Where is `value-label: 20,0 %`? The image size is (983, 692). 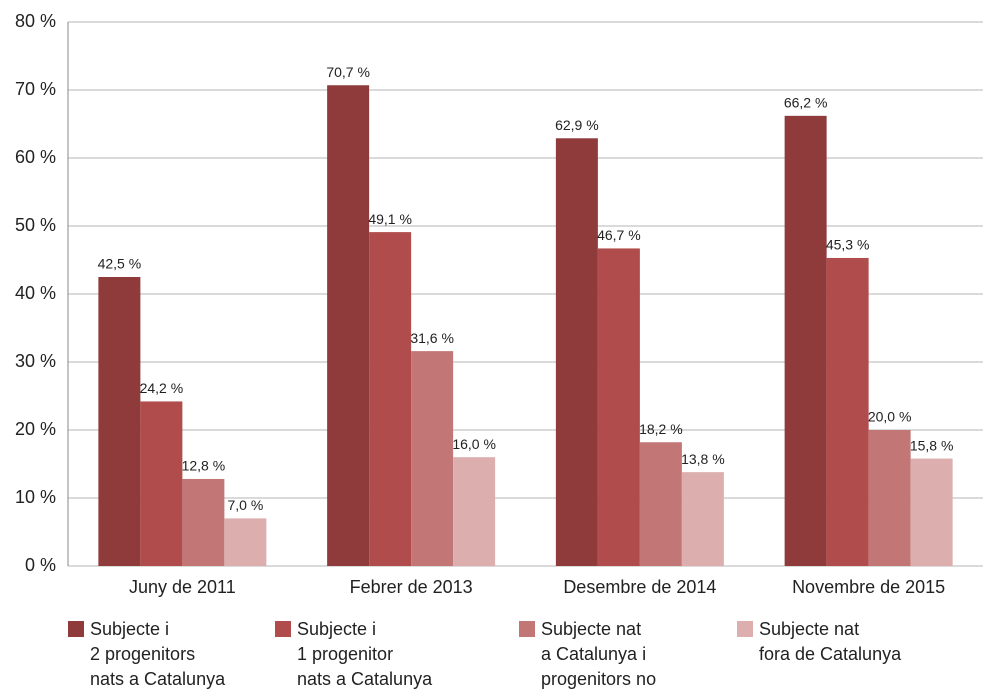
value-label: 20,0 % is located at coordinates (890, 417).